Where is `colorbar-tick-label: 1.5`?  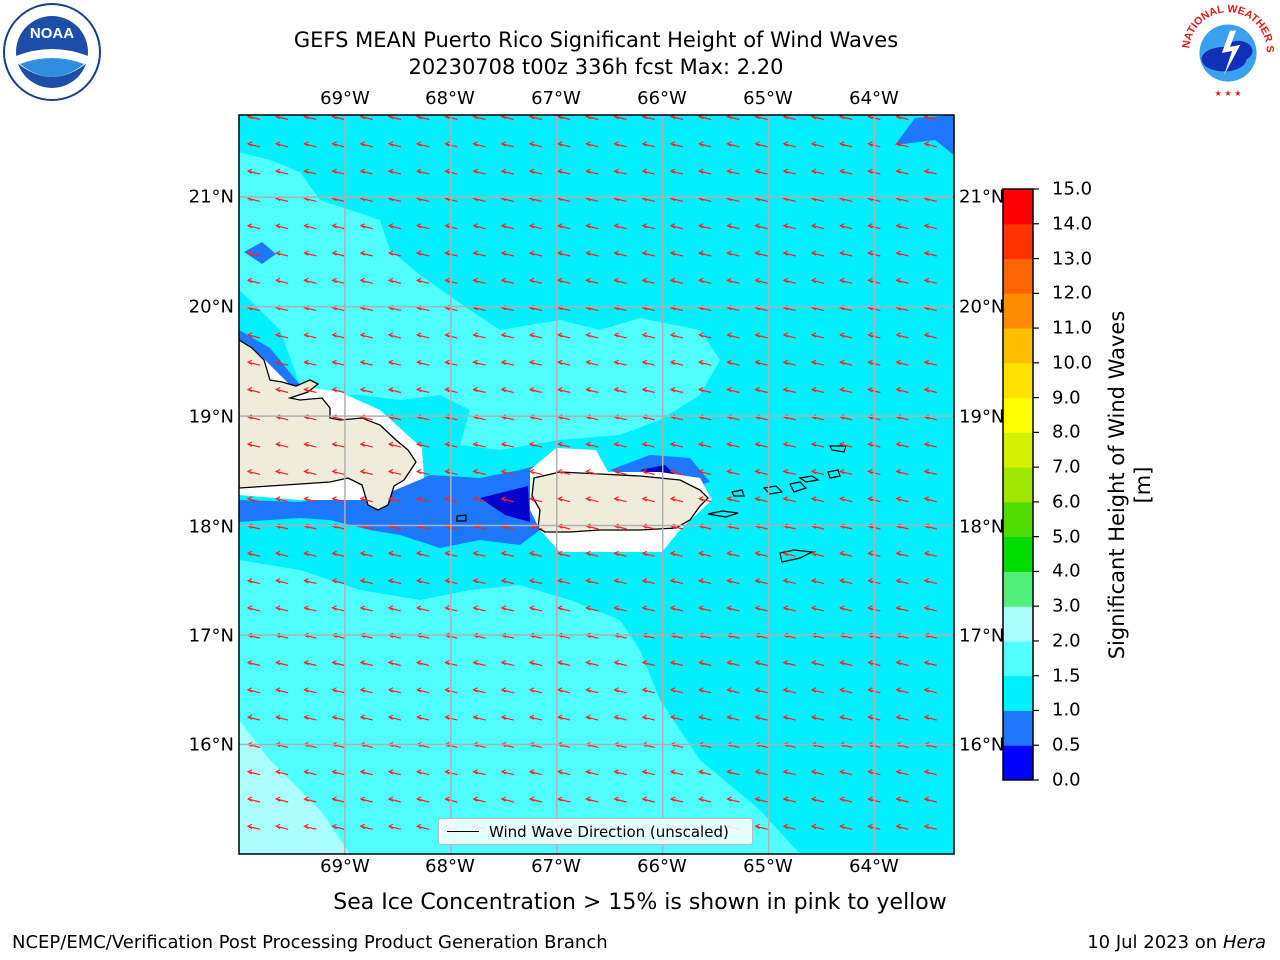 colorbar-tick-label: 1.5 is located at coordinates (1066, 676).